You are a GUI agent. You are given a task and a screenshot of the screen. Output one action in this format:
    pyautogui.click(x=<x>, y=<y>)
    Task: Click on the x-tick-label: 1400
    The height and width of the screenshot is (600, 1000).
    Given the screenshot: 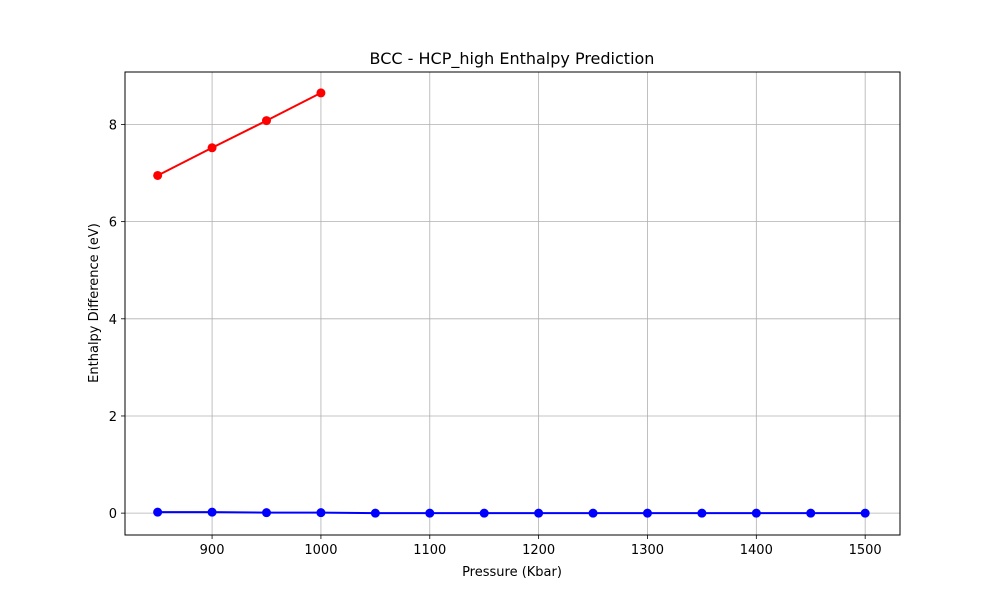 What is the action you would take?
    pyautogui.click(x=756, y=550)
    